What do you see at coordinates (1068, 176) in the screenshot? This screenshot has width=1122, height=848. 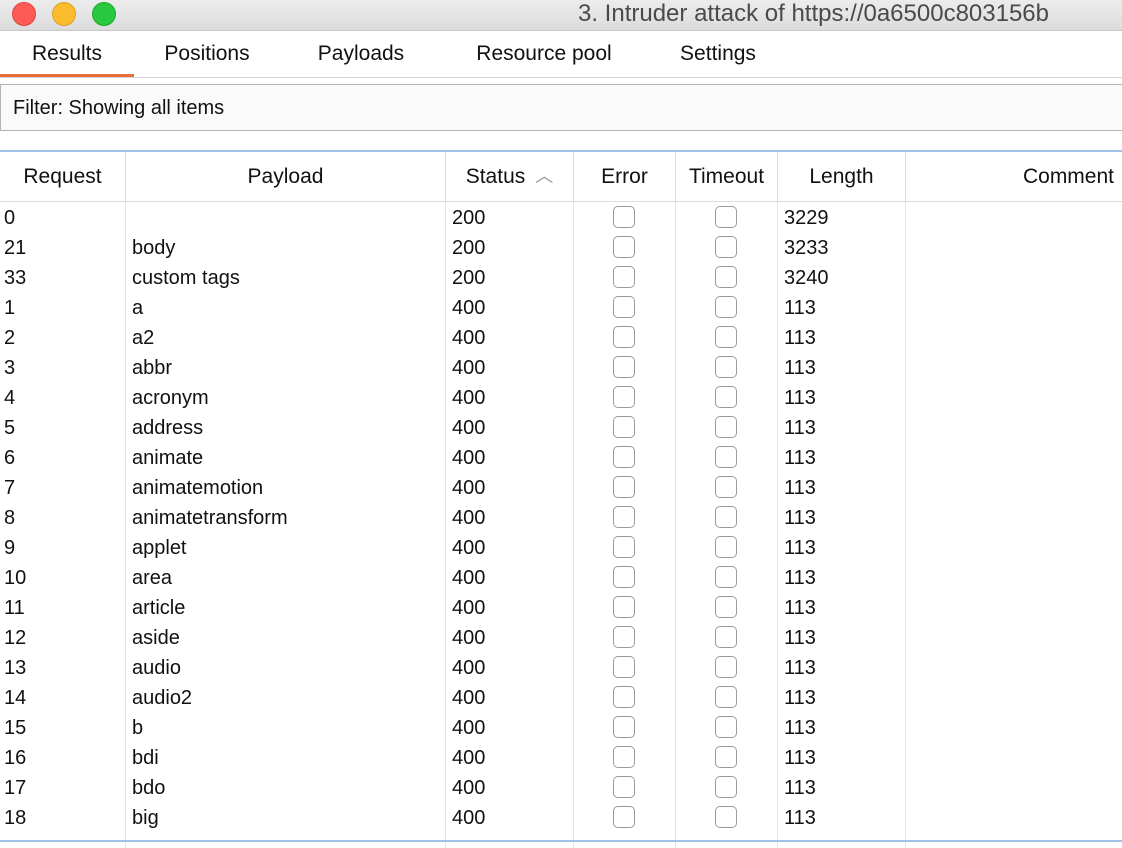 I see `column-header-comment: Comment` at bounding box center [1068, 176].